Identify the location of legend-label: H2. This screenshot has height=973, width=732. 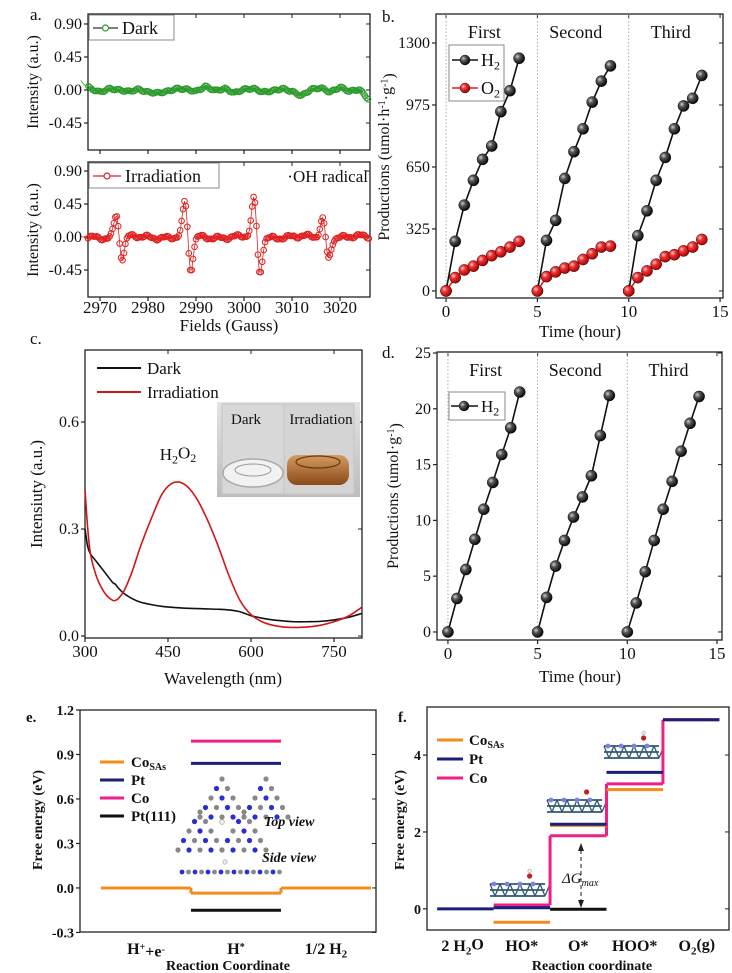
(490, 408).